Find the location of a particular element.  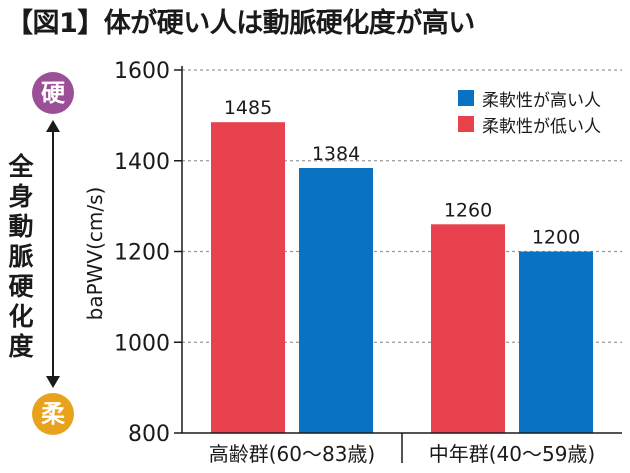

y-tick-label: 1600 is located at coordinates (142, 71).